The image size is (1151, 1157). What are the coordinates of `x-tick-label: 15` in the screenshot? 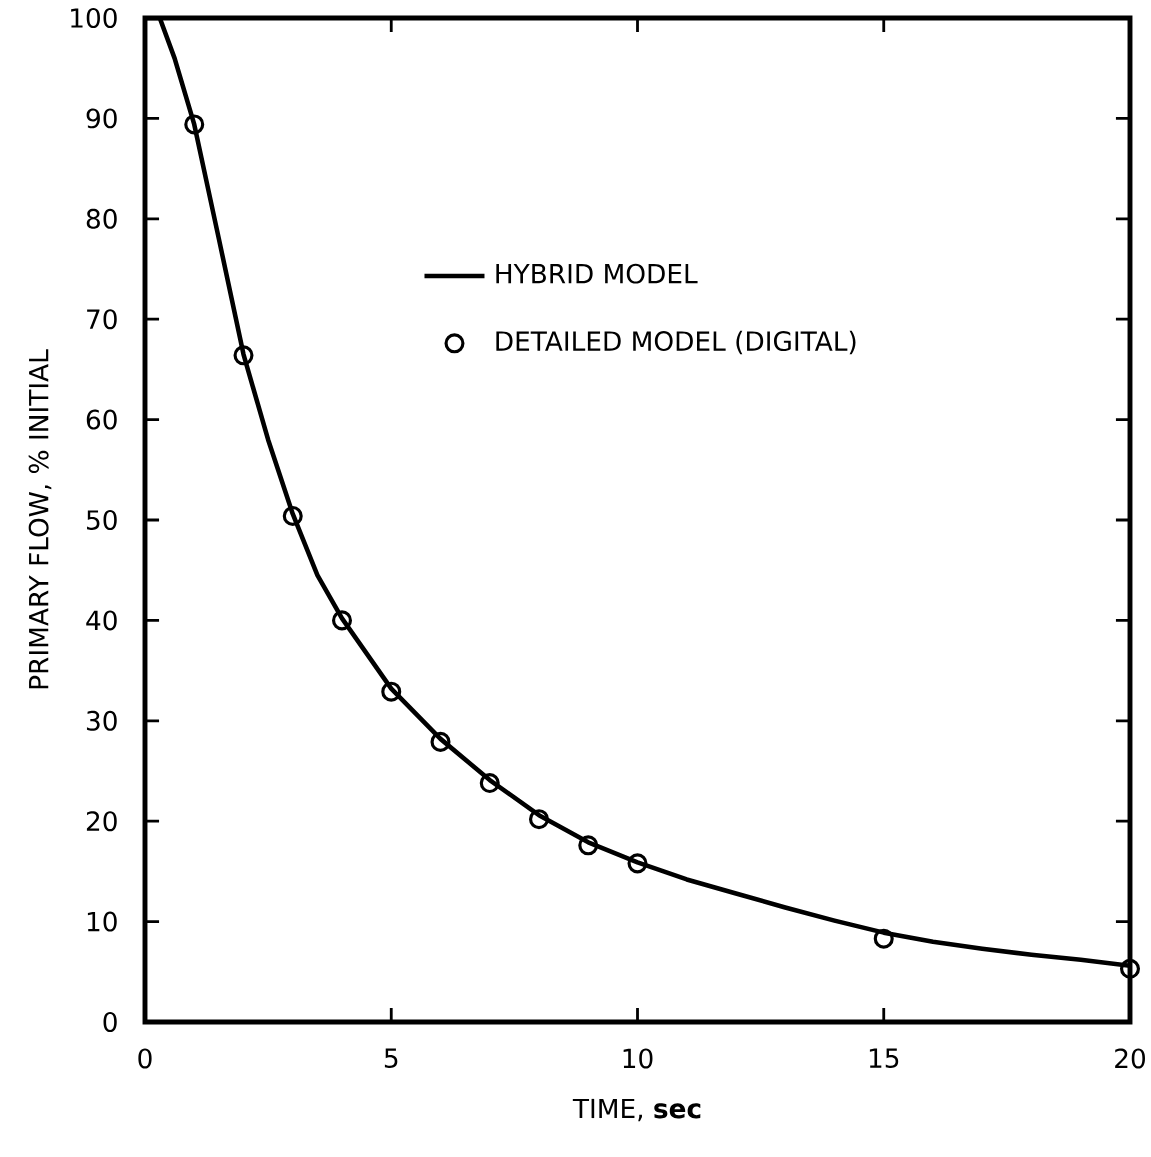 It's located at (884, 1058).